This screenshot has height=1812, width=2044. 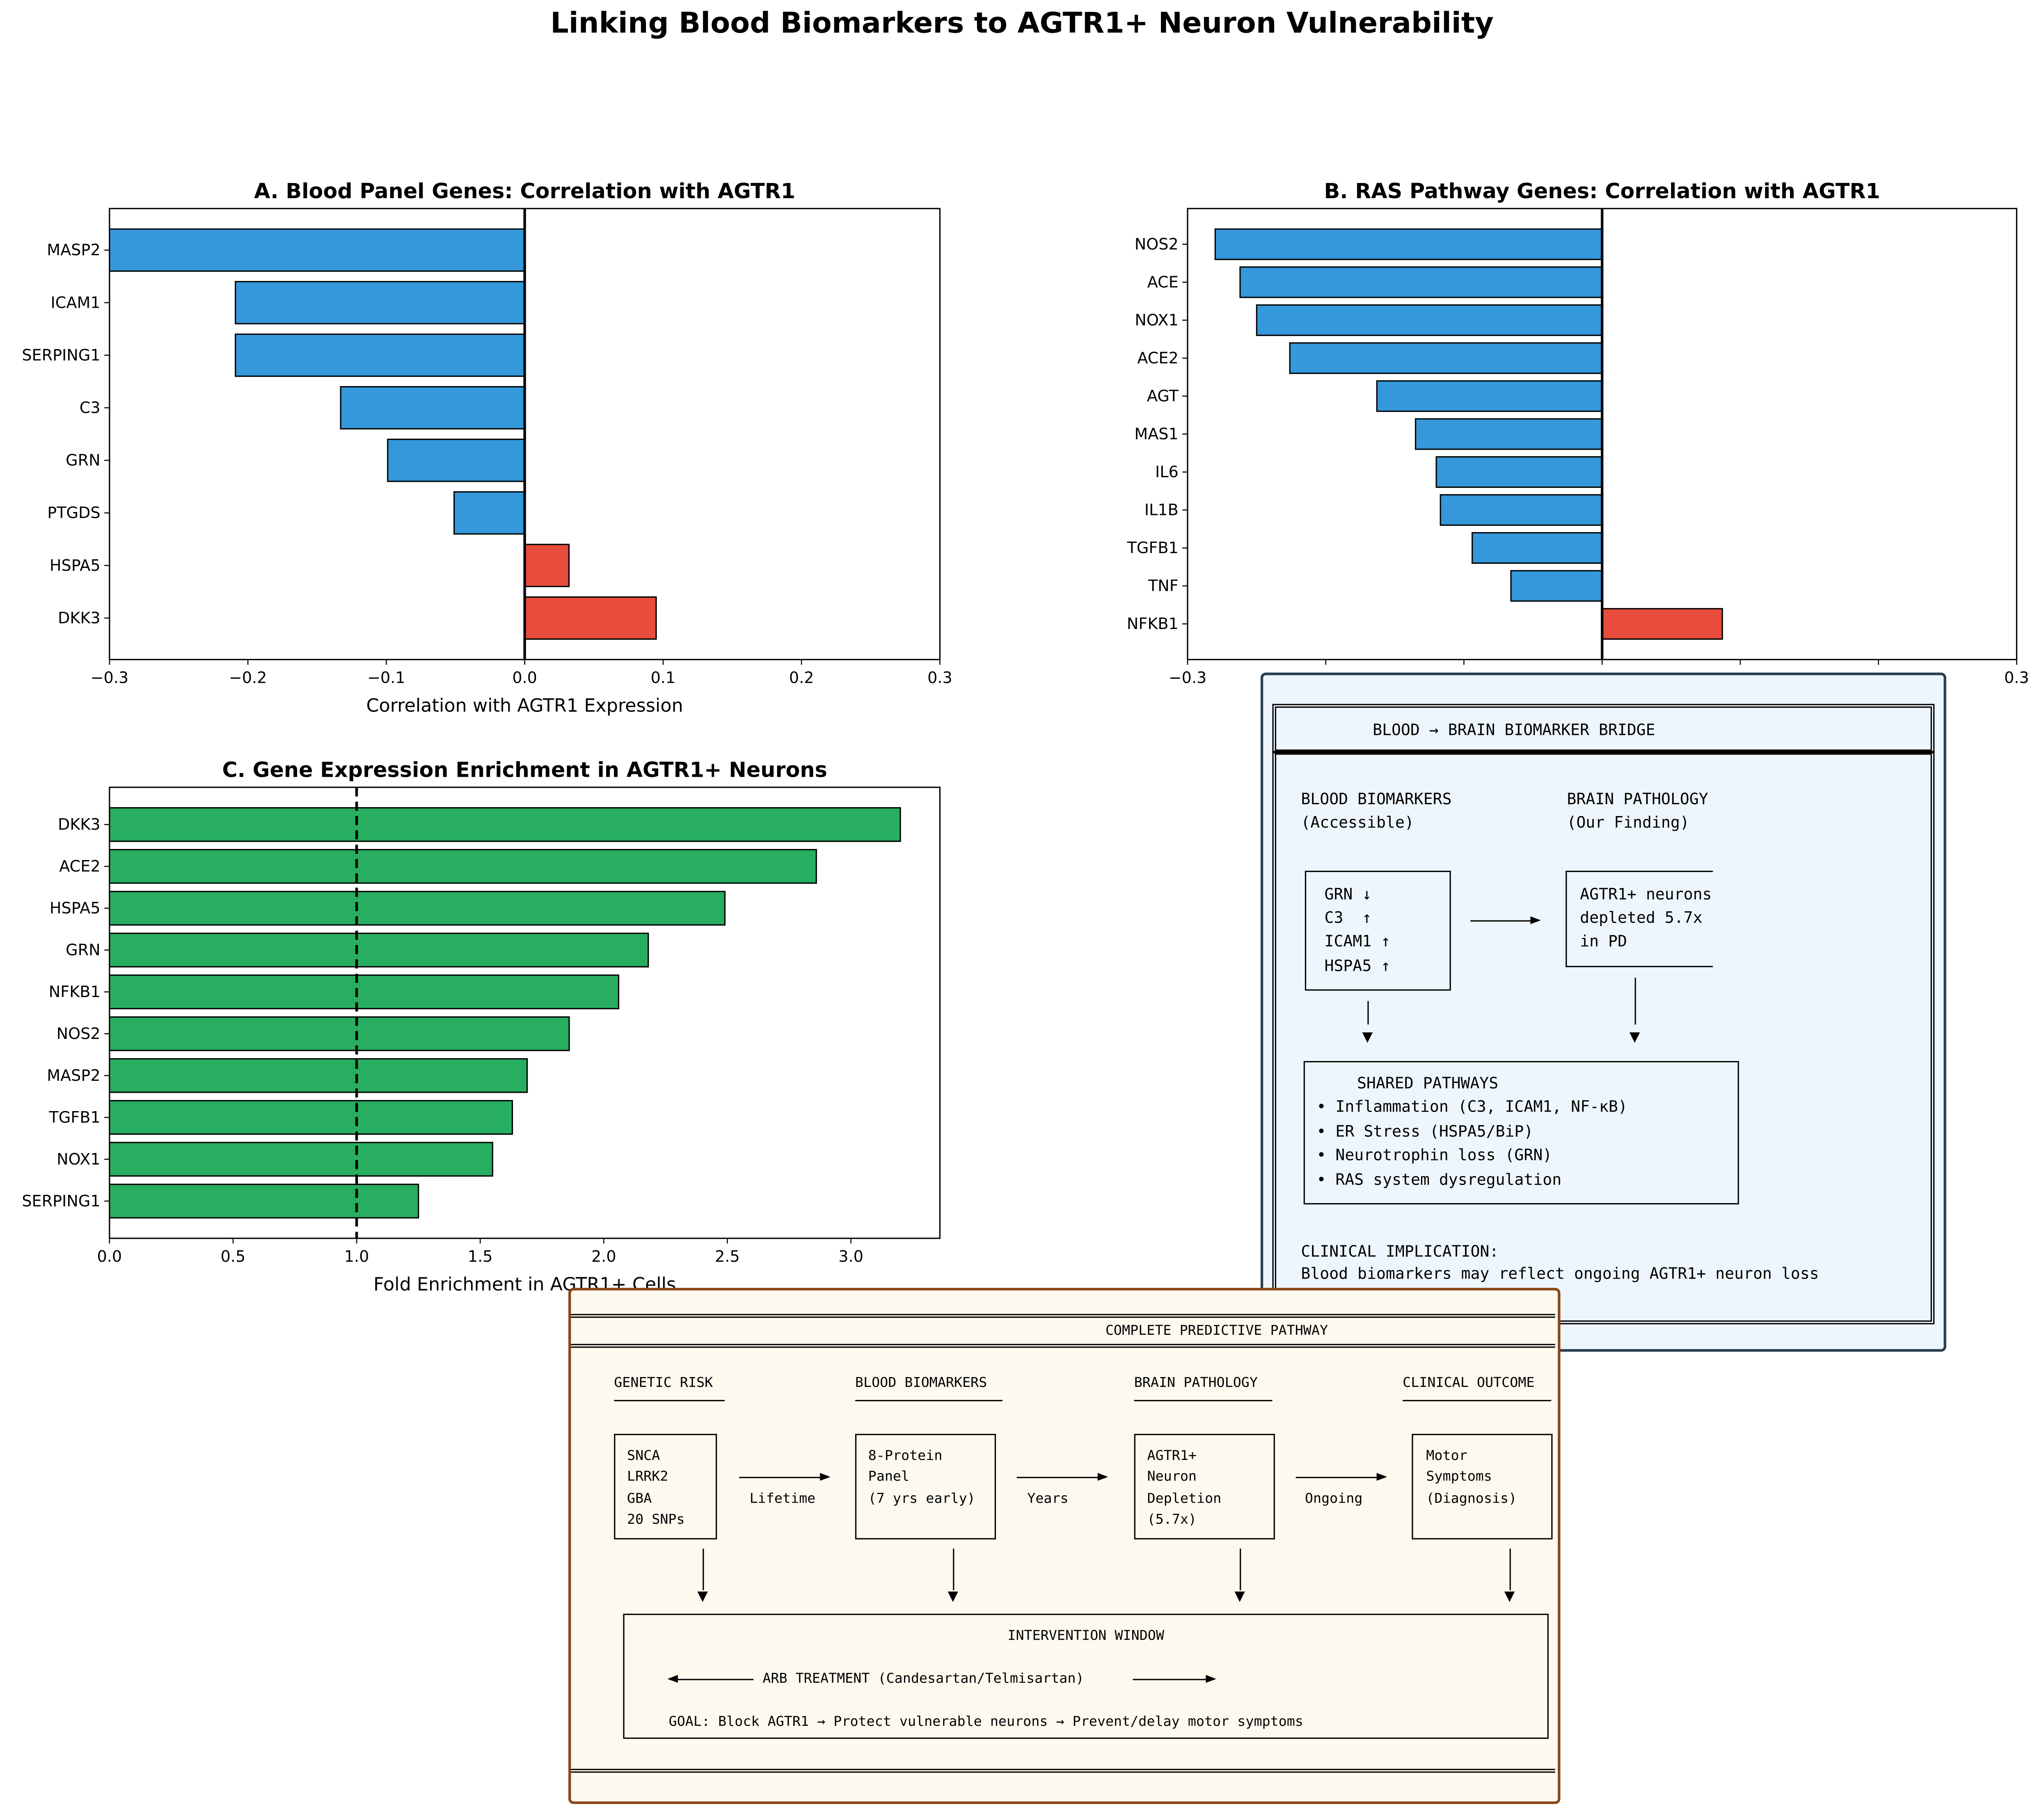 What do you see at coordinates (1557, 586) in the screenshot?
I see `bar-TNF` at bounding box center [1557, 586].